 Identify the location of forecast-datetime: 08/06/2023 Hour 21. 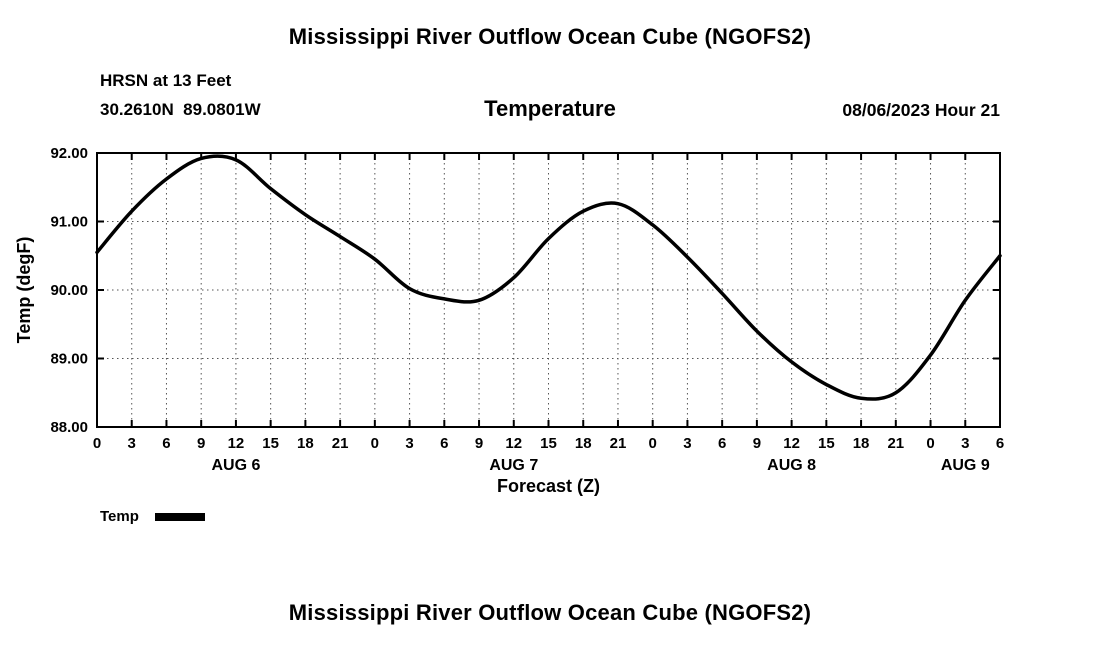
(921, 110).